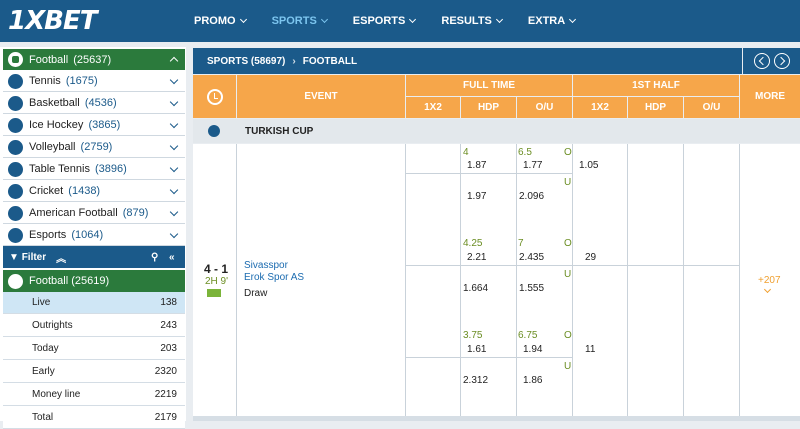 Image resolution: width=800 pixels, height=429 pixels. I want to click on sidebar-item-count: (1675), so click(81, 81).